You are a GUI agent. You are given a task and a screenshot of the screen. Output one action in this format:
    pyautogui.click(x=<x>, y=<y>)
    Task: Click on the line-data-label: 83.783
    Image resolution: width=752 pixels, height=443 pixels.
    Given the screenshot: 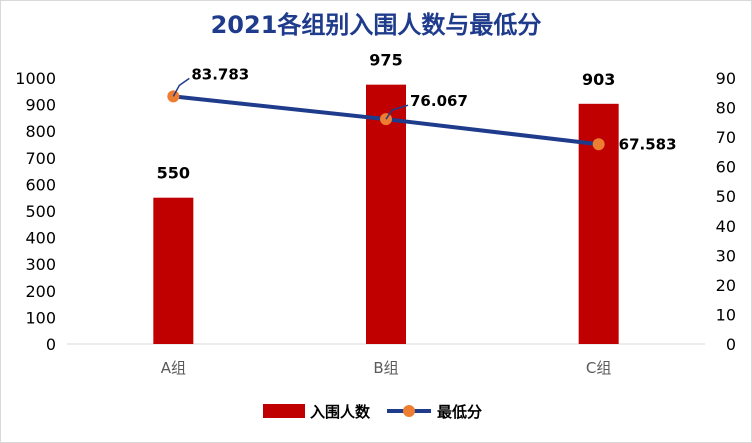 What is the action you would take?
    pyautogui.click(x=220, y=74)
    